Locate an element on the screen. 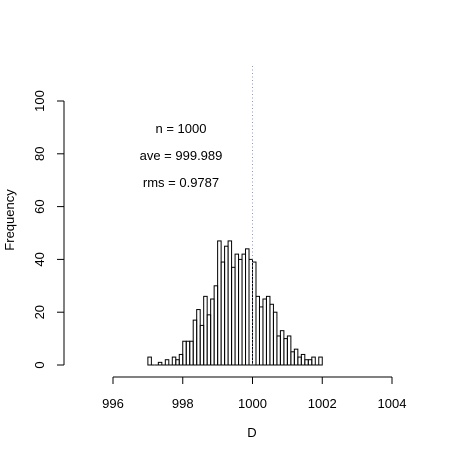 This screenshot has width=474, height=456. y-tick-label: 80 is located at coordinates (39, 154).